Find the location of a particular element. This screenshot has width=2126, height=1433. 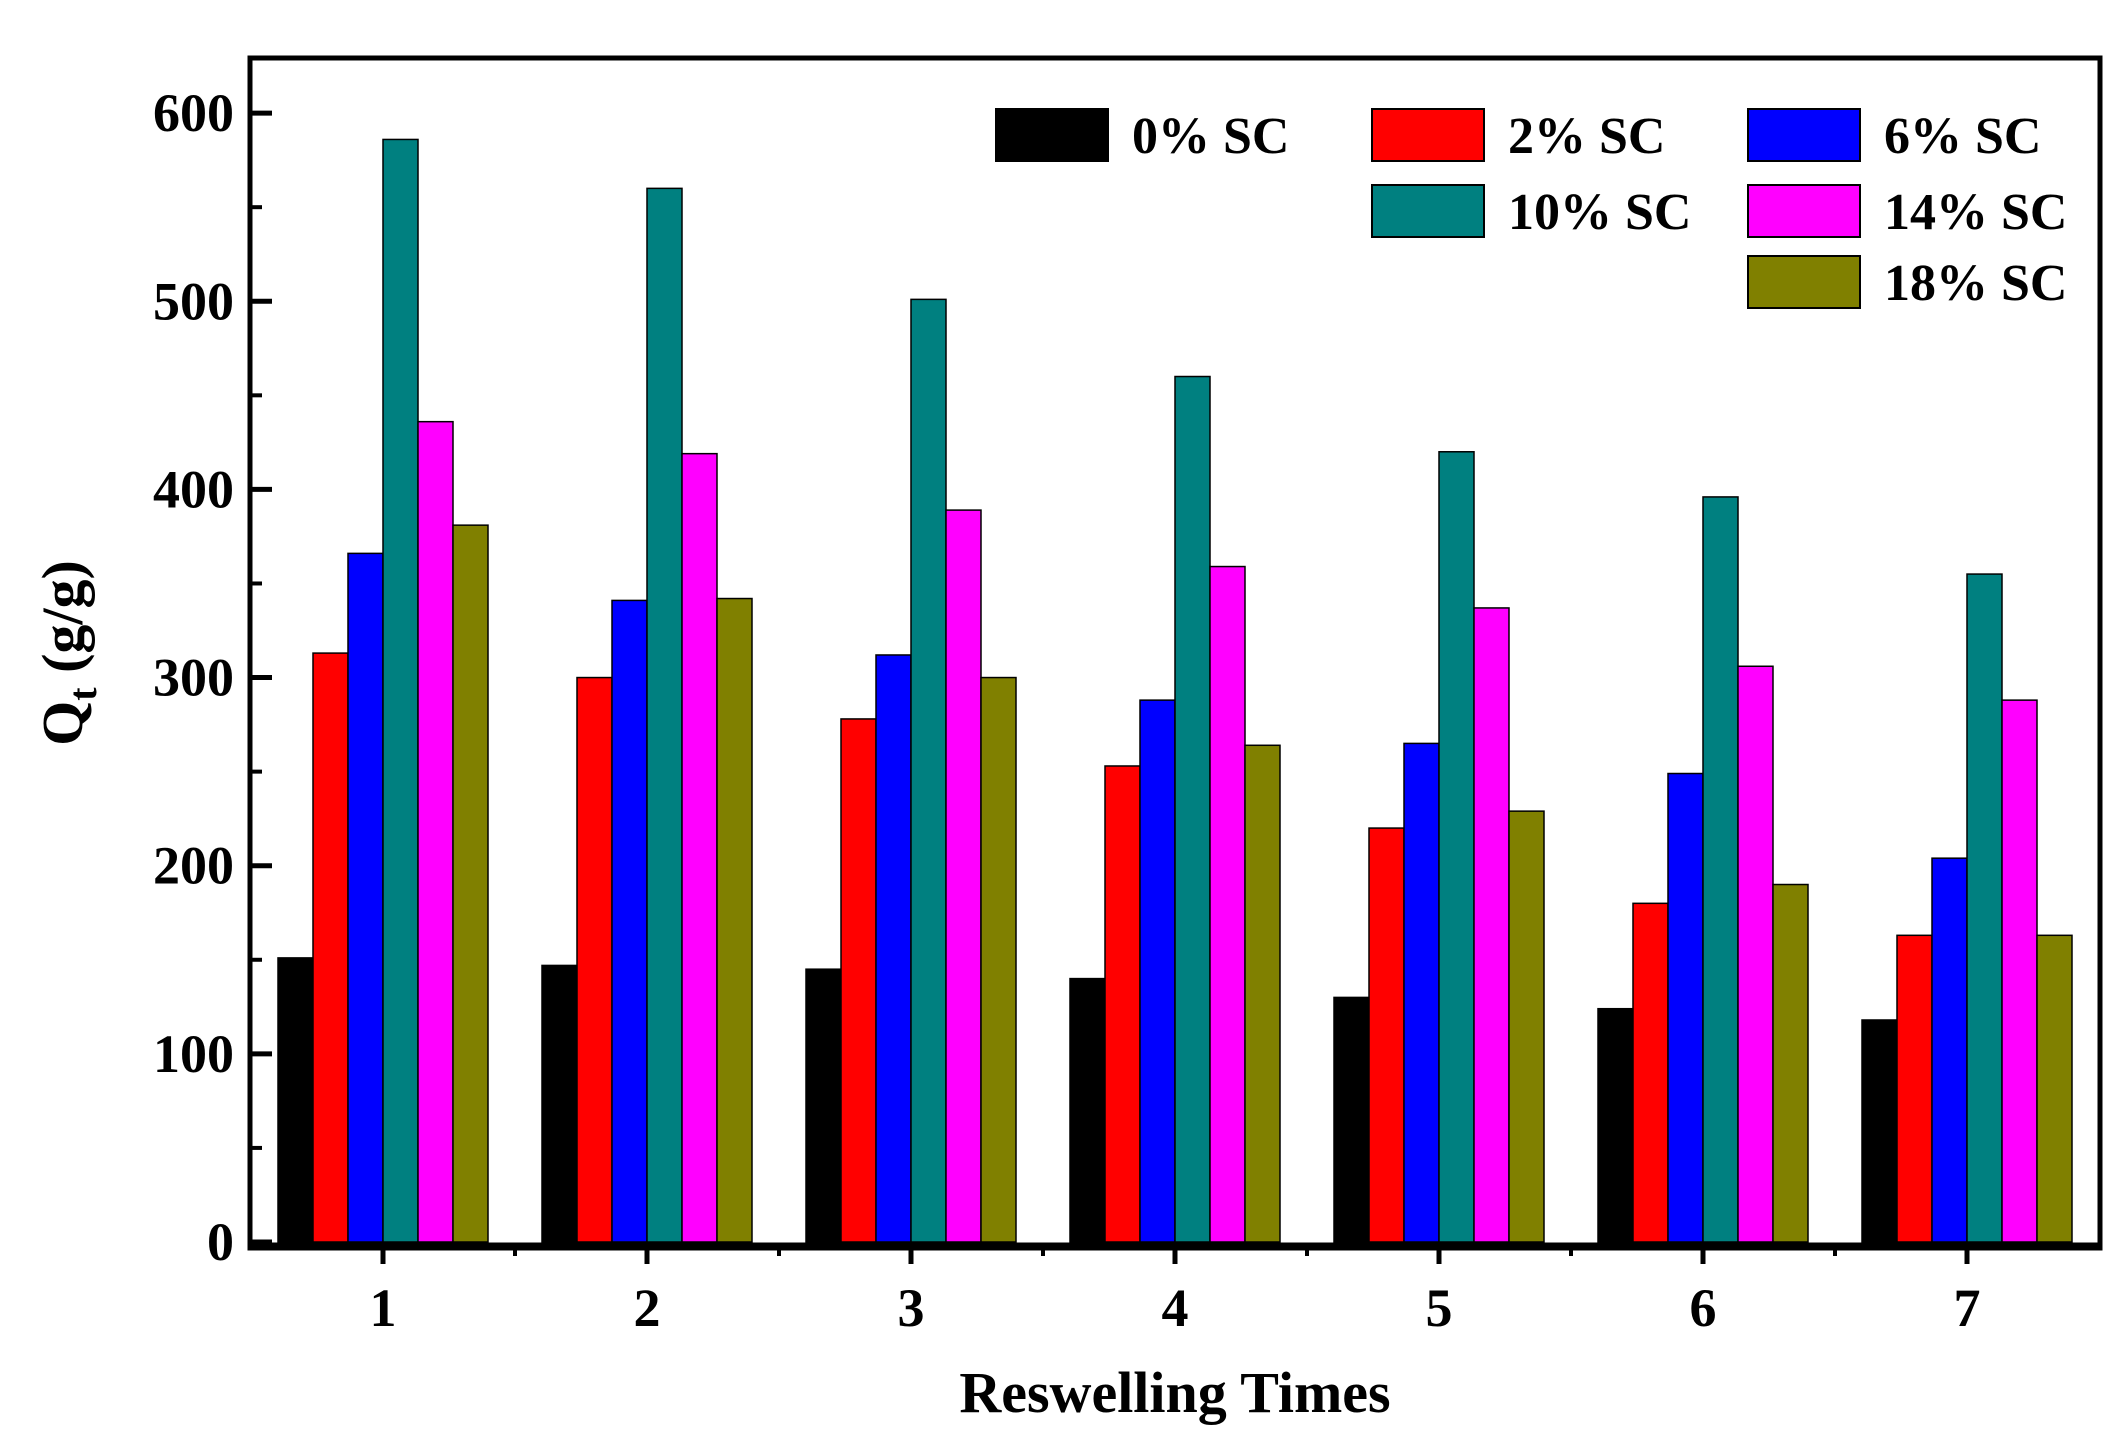

legend-label: 6% SC is located at coordinates (1962, 136).